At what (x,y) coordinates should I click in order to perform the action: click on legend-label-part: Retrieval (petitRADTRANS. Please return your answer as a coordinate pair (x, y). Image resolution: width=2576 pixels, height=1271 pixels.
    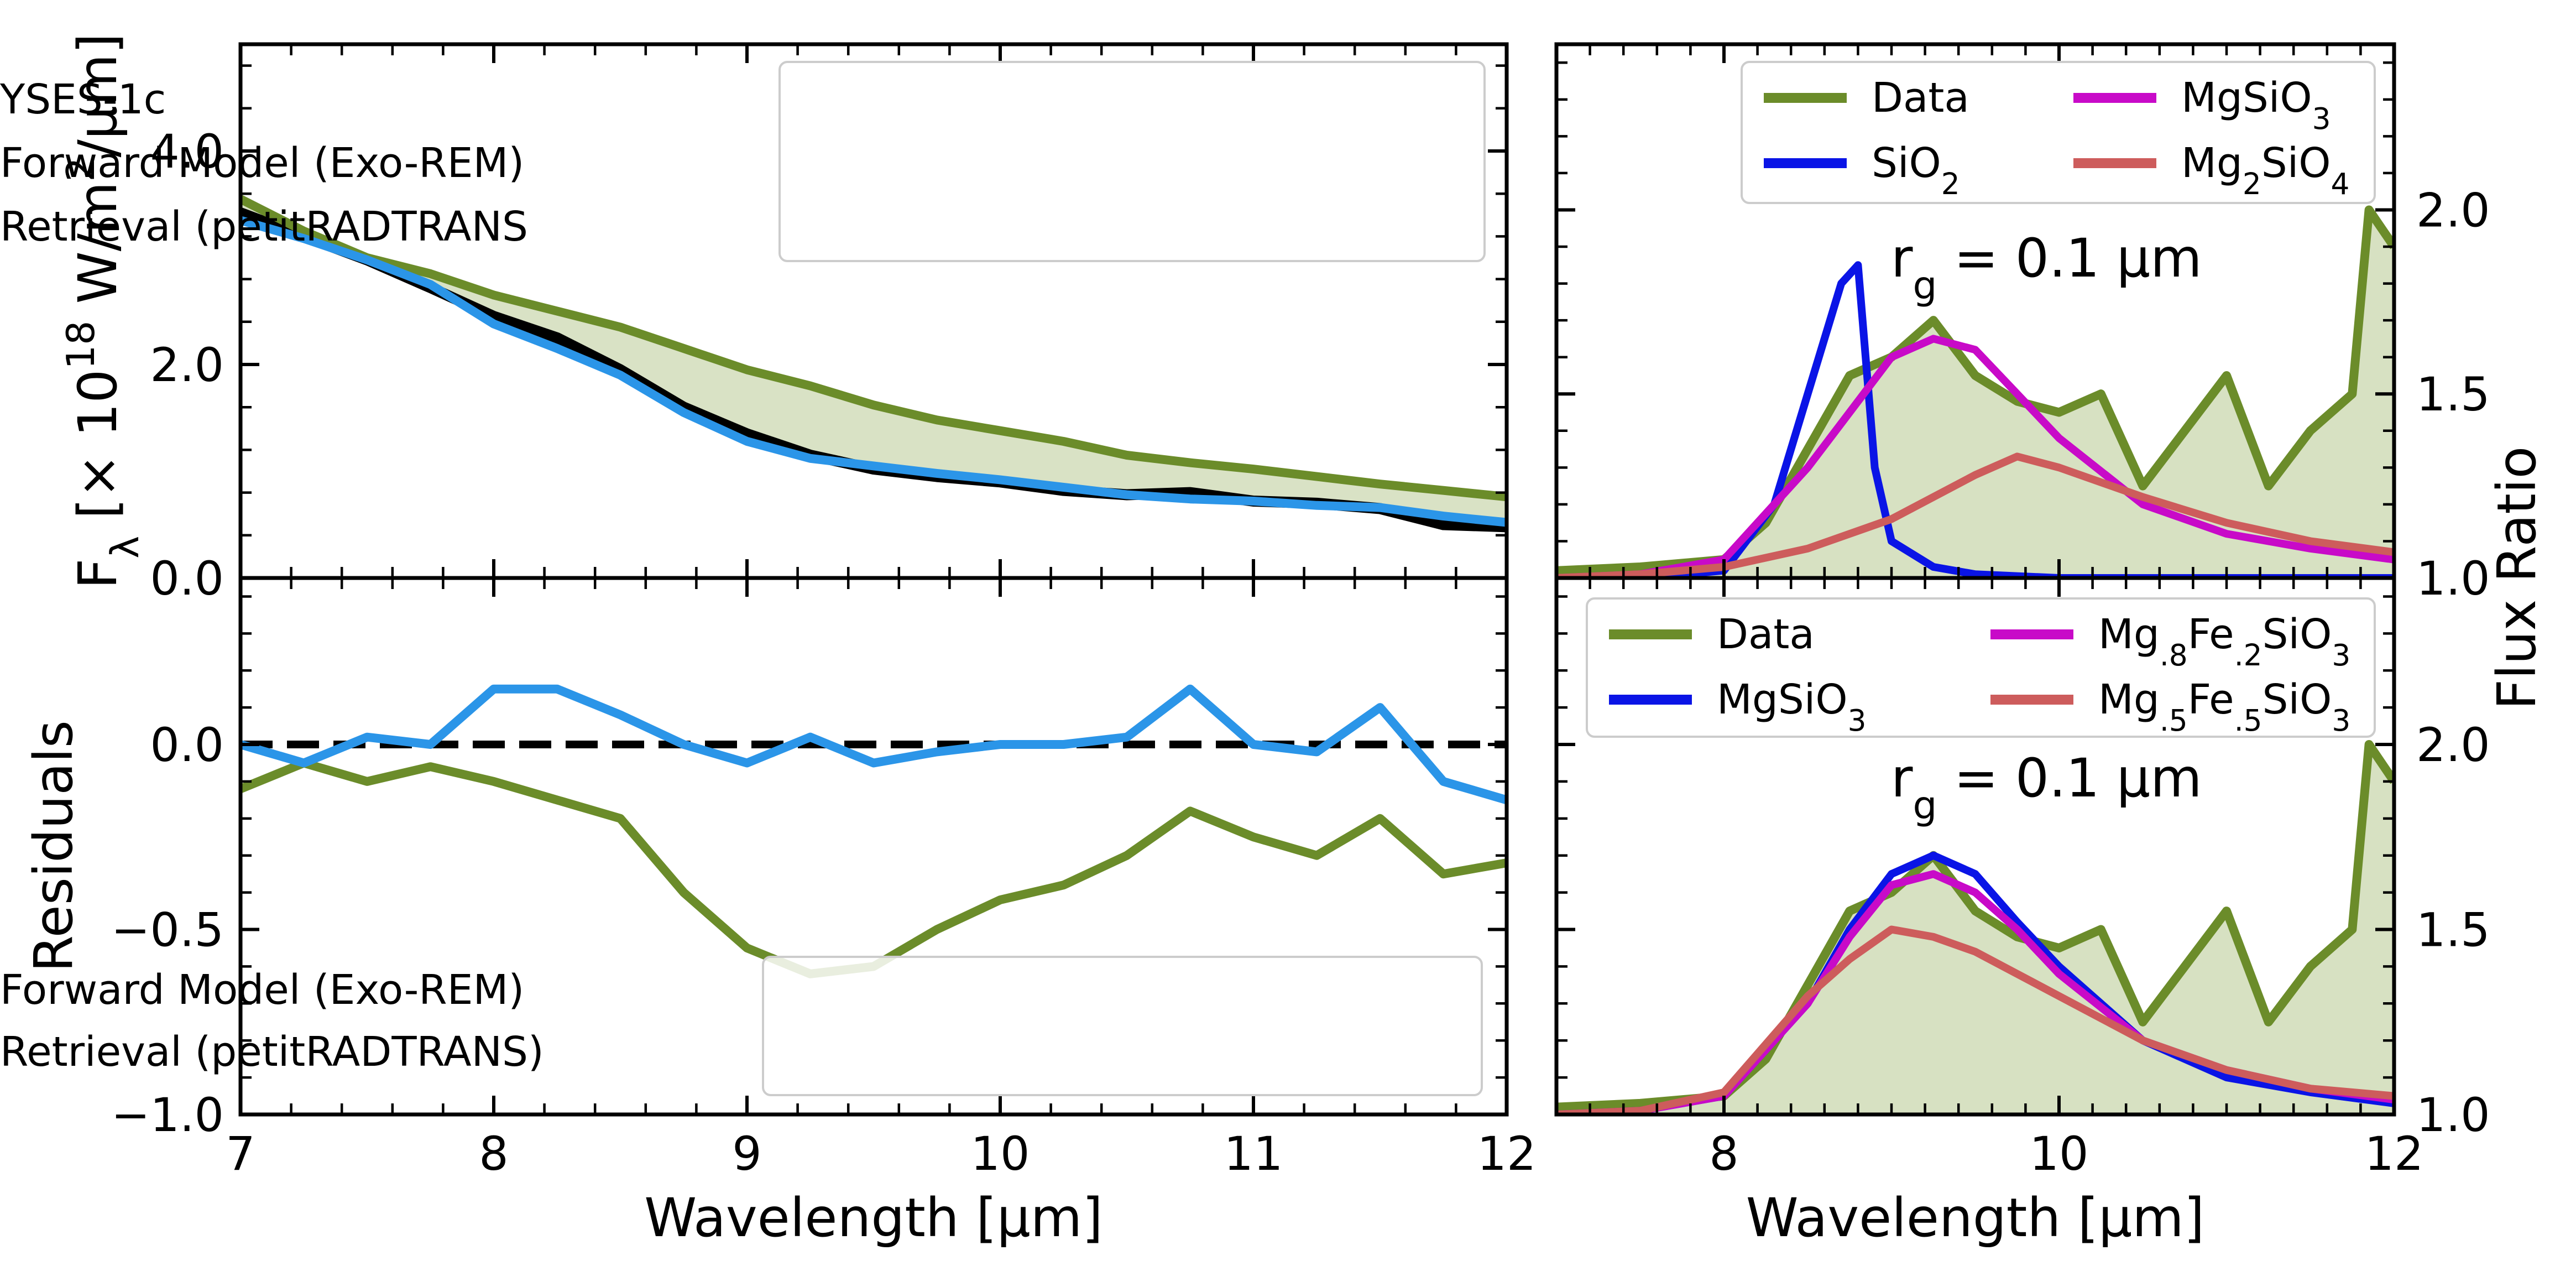
    Looking at the image, I should click on (264, 227).